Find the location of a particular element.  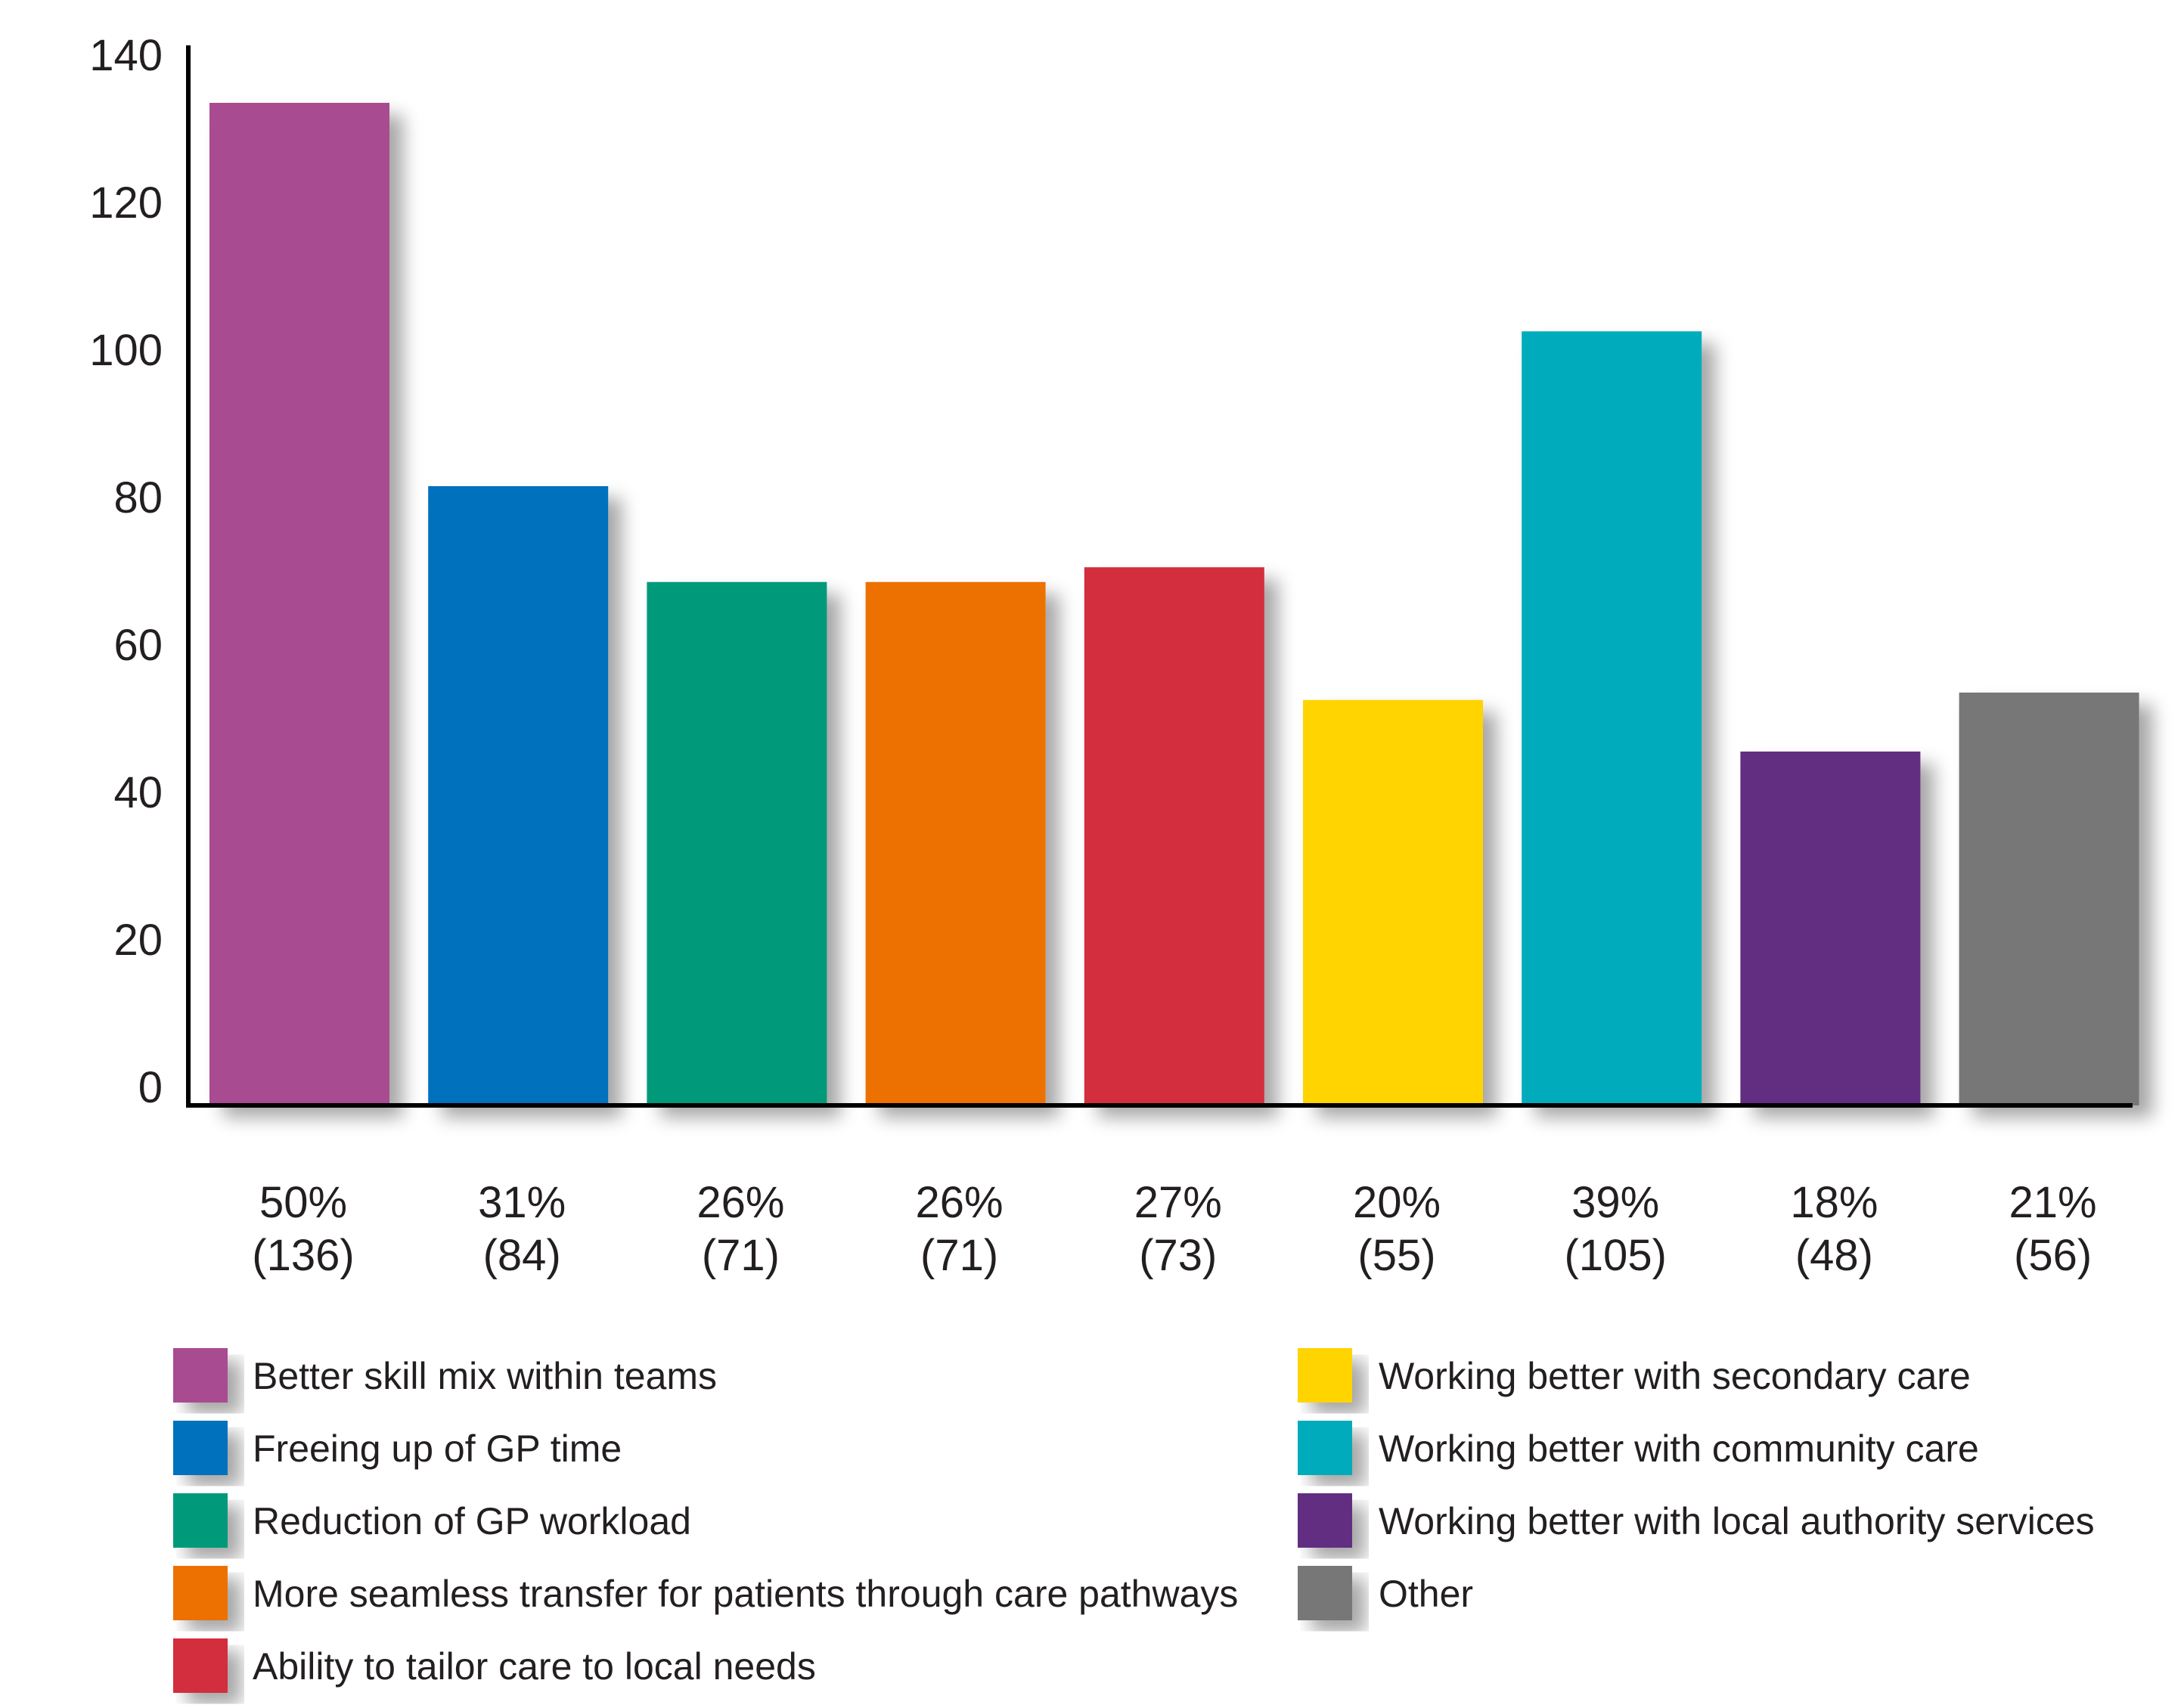

legend-label: Freeing up of GP time is located at coordinates (437, 1448).